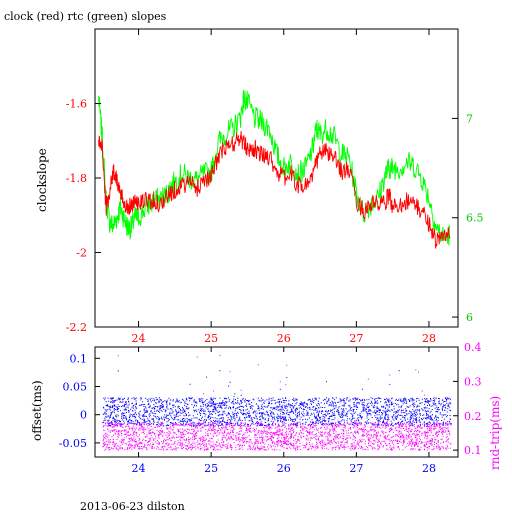 This screenshot has width=512, height=512. Describe the element at coordinates (469, 317) in the screenshot. I see `slope-right-tick-label: 6` at that location.